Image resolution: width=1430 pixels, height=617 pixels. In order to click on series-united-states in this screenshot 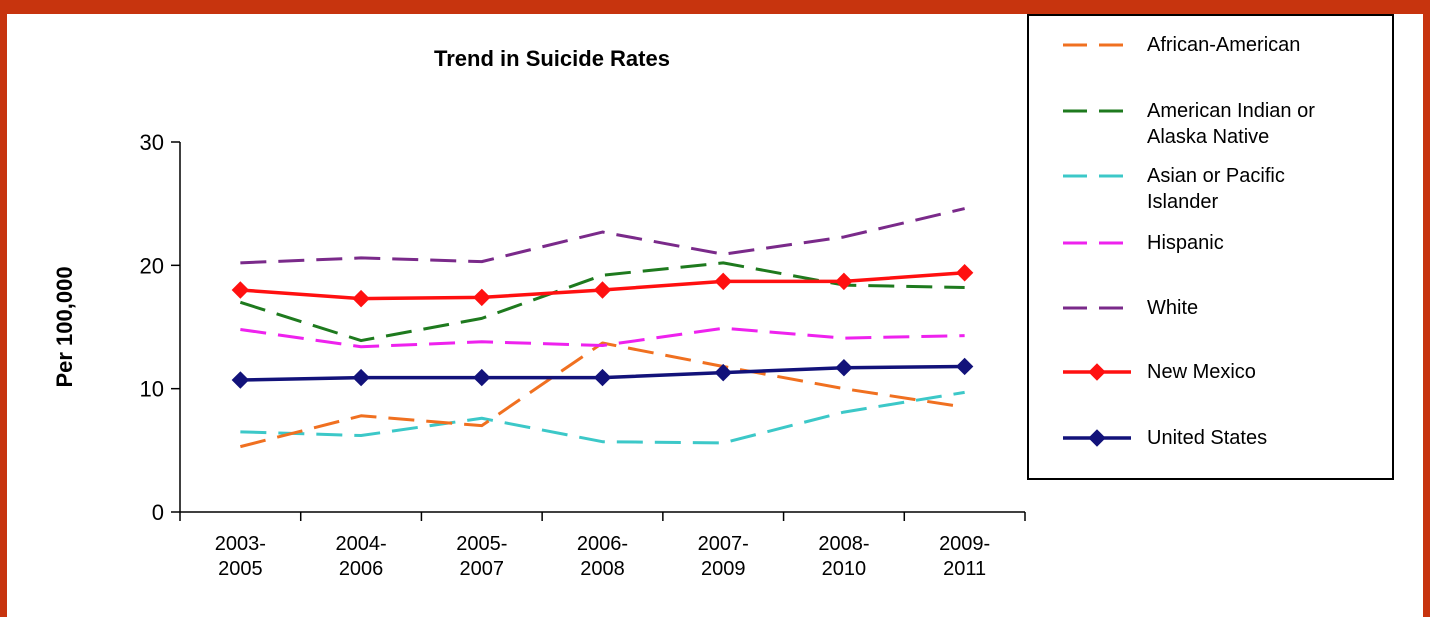, I will do `click(602, 373)`.